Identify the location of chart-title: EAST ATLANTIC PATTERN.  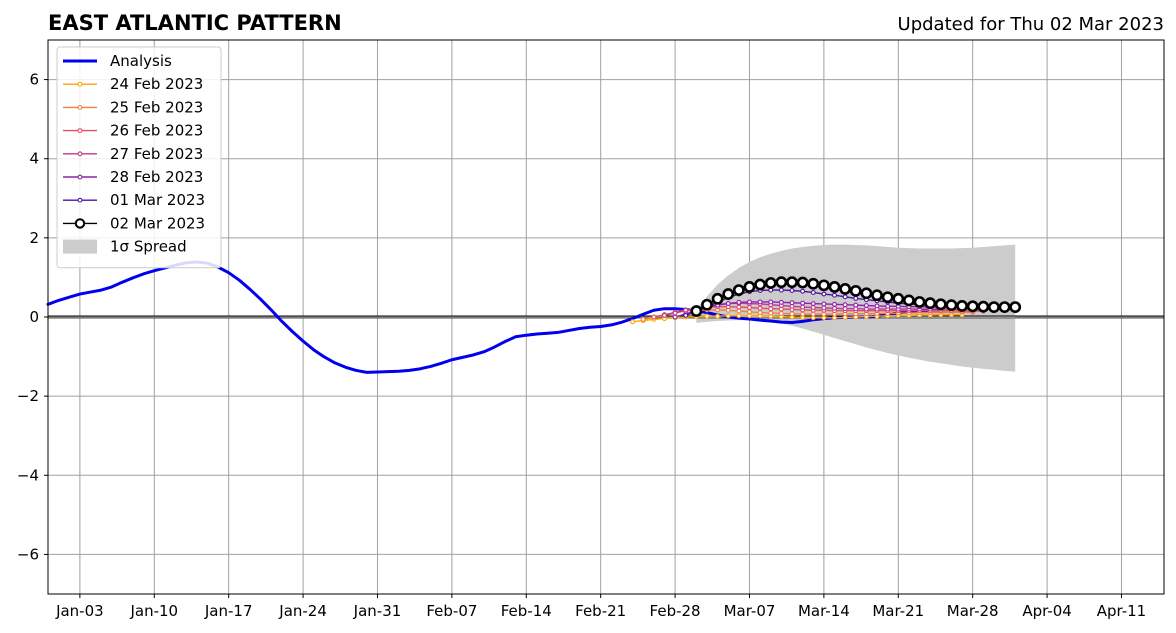
(195, 23).